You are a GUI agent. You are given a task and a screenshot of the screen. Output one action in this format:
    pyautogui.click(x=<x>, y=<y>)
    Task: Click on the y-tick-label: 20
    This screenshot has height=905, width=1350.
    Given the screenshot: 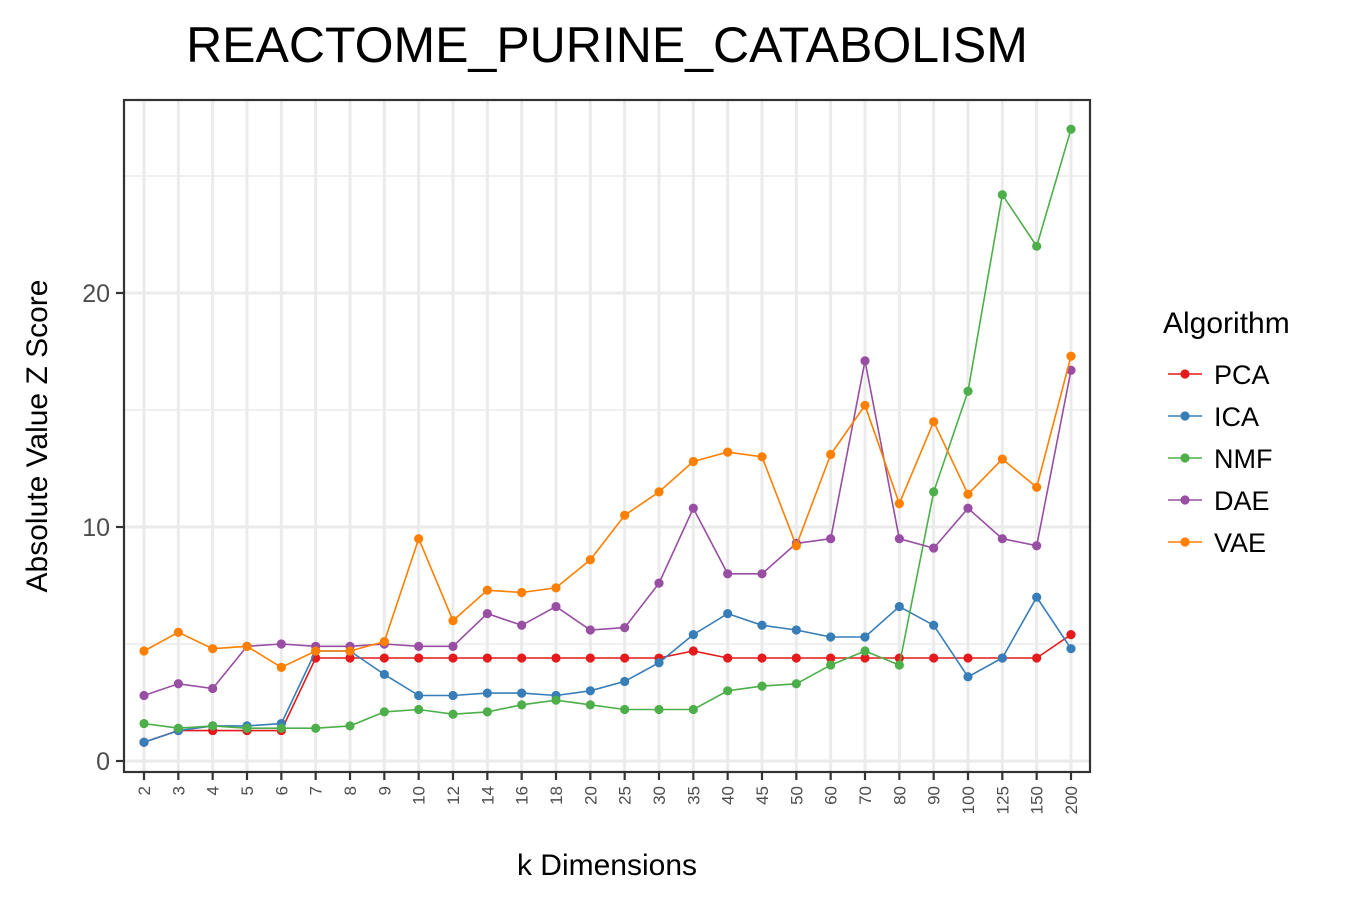 What is the action you would take?
    pyautogui.click(x=96, y=294)
    